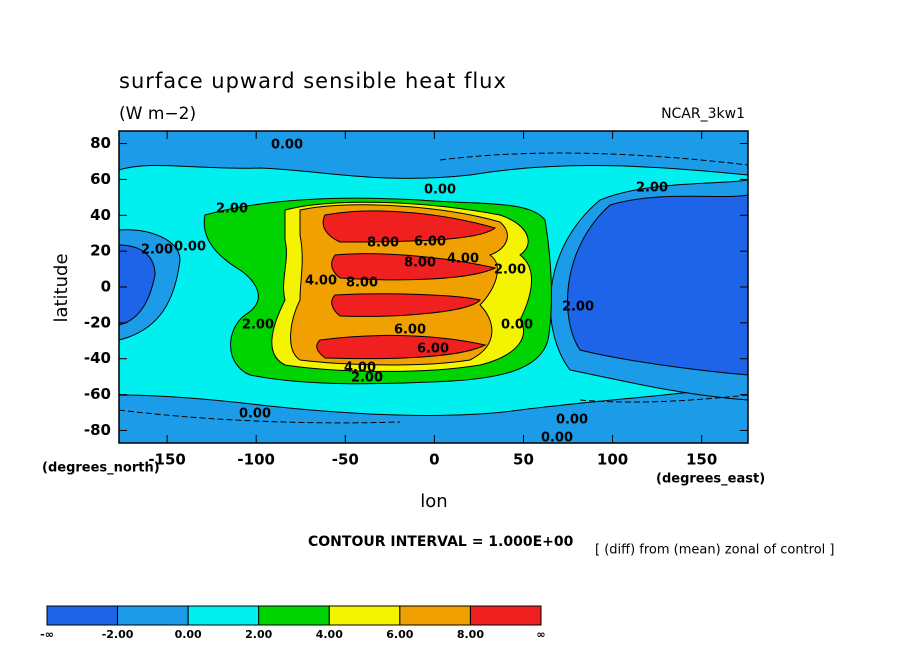 The height and width of the screenshot is (658, 904). Describe the element at coordinates (256, 460) in the screenshot. I see `x-tick-label: -100` at that location.